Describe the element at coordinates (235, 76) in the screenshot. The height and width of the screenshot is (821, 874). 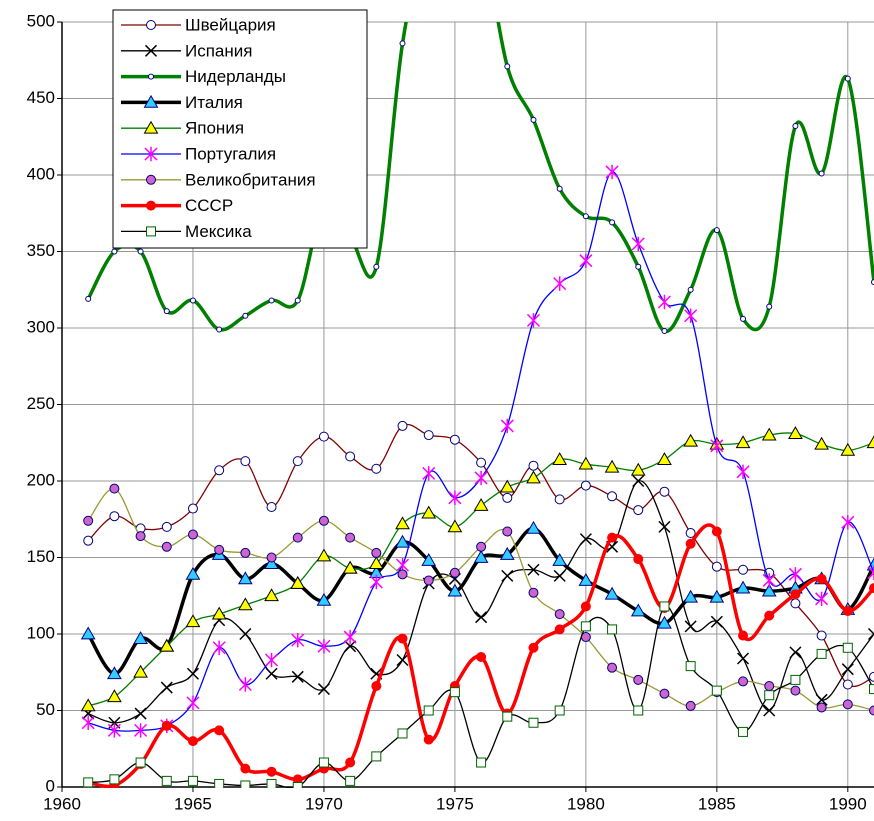
I see `legend-label: Нидерланды` at that location.